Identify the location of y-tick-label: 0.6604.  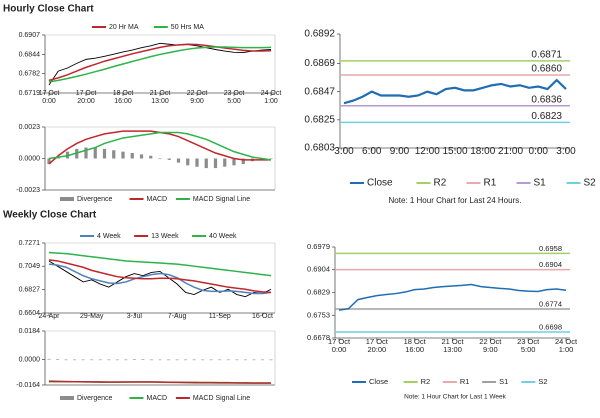
(30, 313).